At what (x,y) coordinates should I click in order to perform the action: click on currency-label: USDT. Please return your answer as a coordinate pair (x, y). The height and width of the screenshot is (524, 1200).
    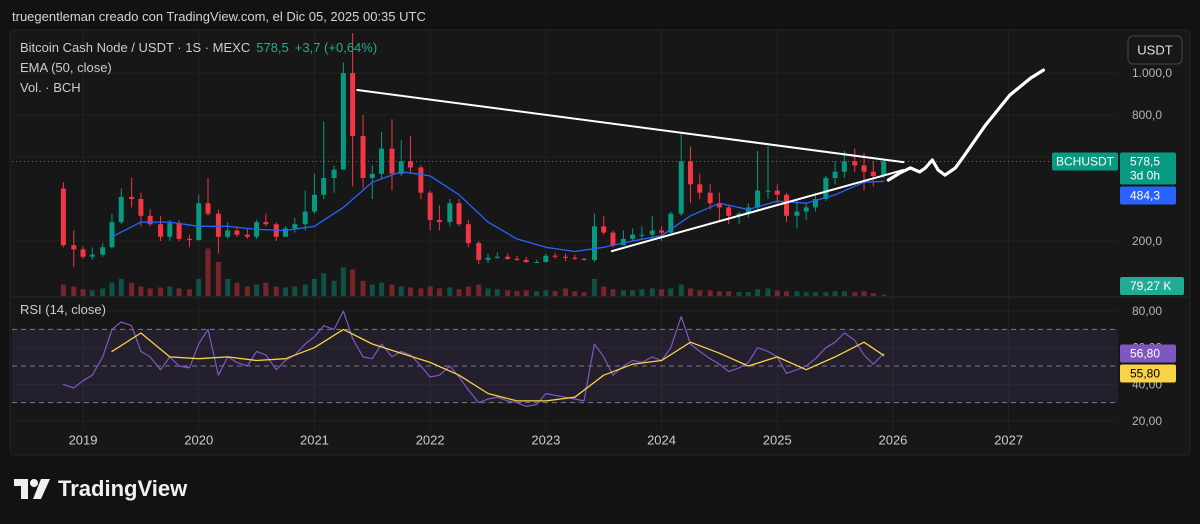
    Looking at the image, I should click on (1154, 50).